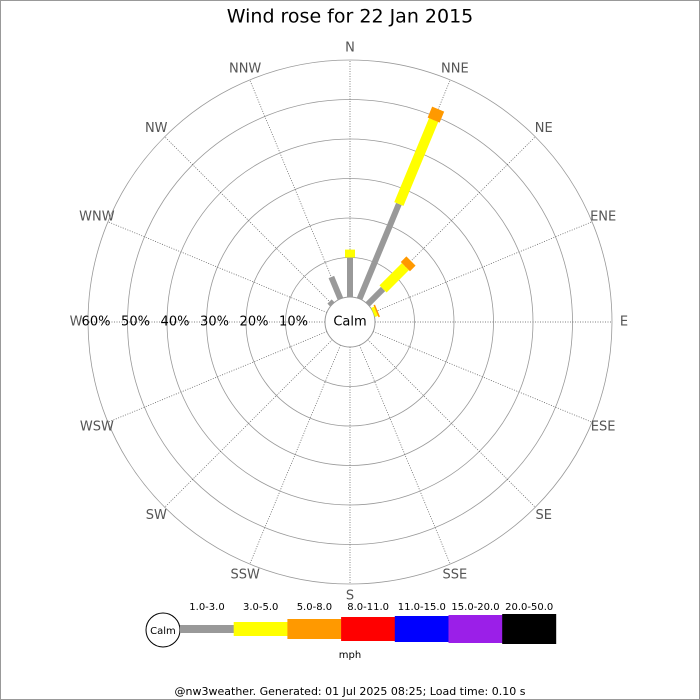  What do you see at coordinates (350, 17) in the screenshot?
I see `chart-title: Wind rose for 22 Jan 2015` at bounding box center [350, 17].